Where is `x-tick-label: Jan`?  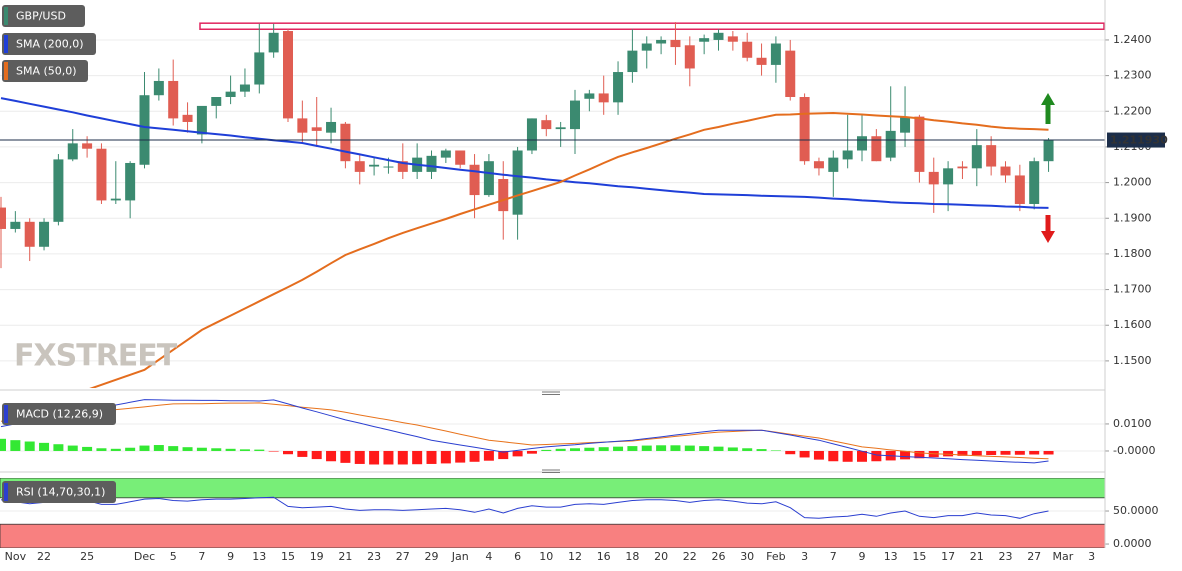 x-tick-label: Jan is located at coordinates (460, 556).